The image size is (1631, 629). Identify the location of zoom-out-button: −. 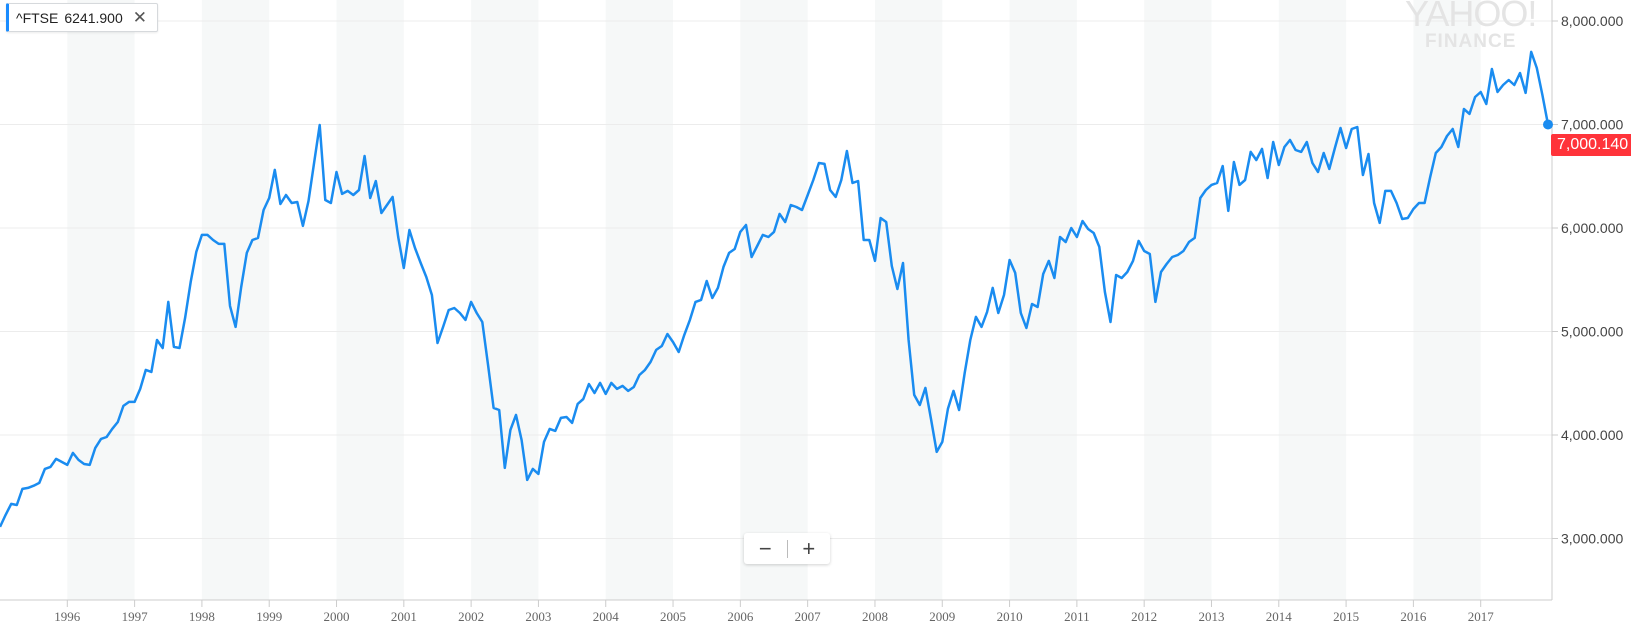
(765, 548).